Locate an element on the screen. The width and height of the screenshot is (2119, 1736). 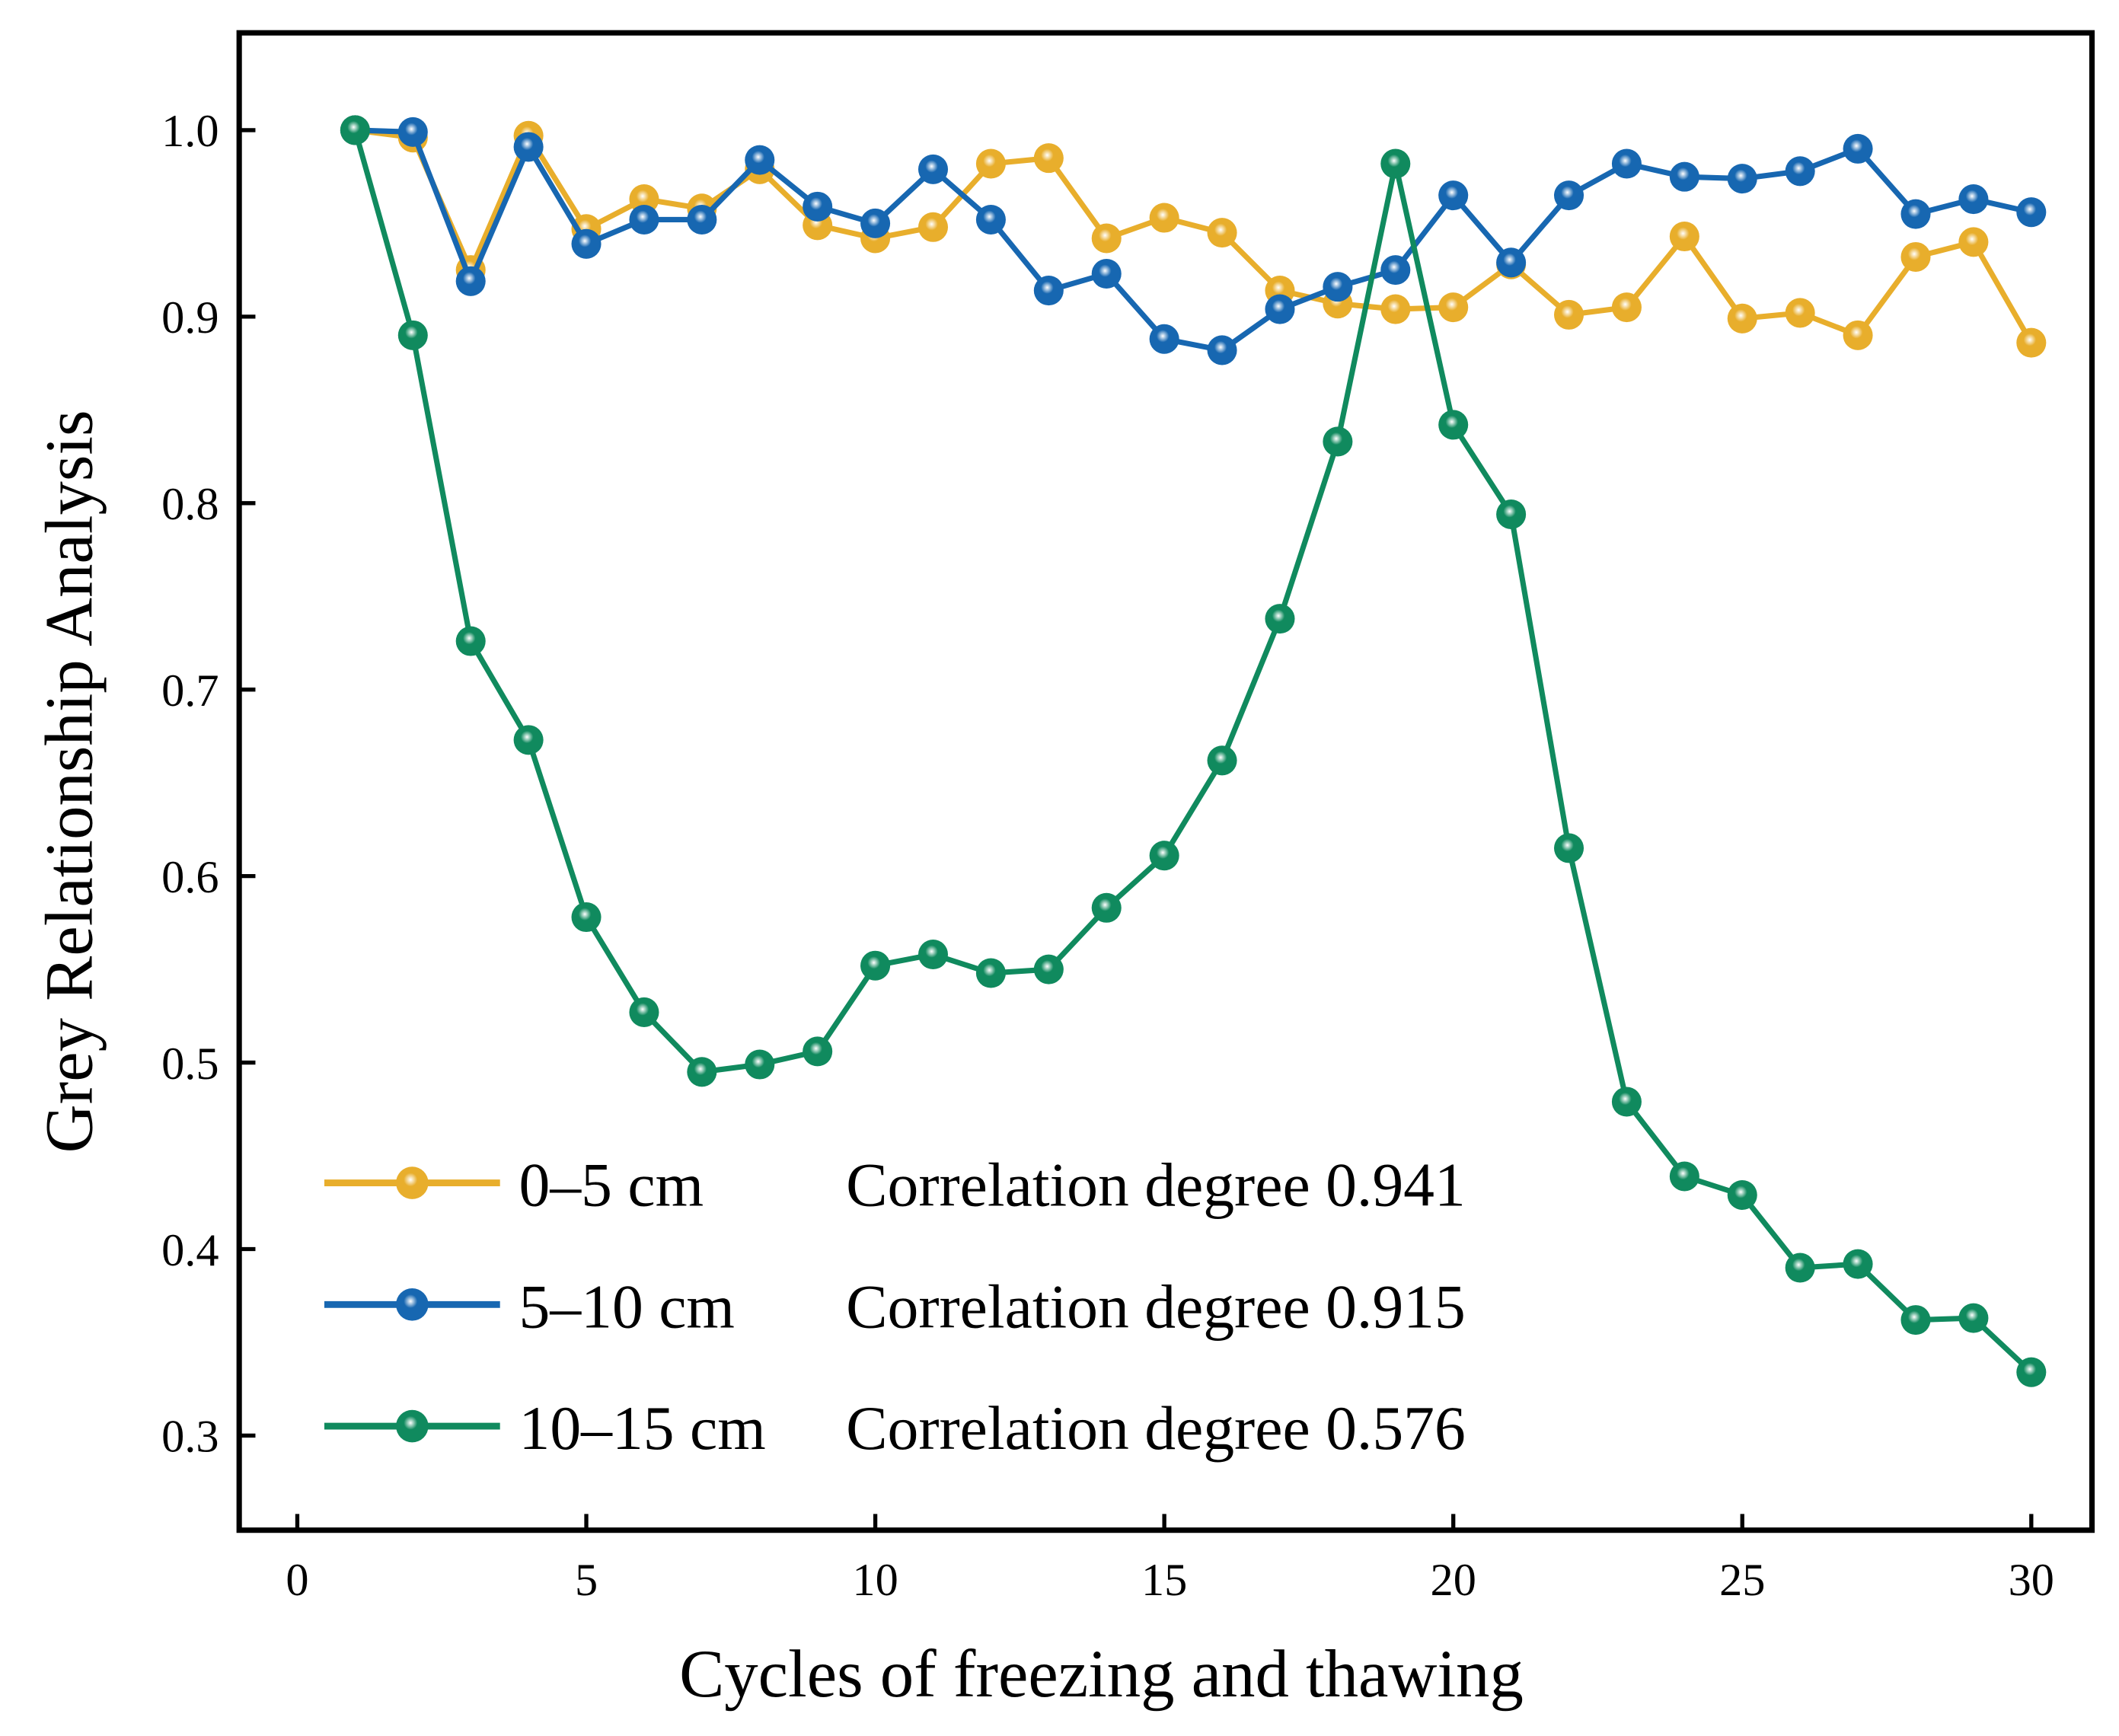
y-tick-label: 0.6 is located at coordinates (190, 878).